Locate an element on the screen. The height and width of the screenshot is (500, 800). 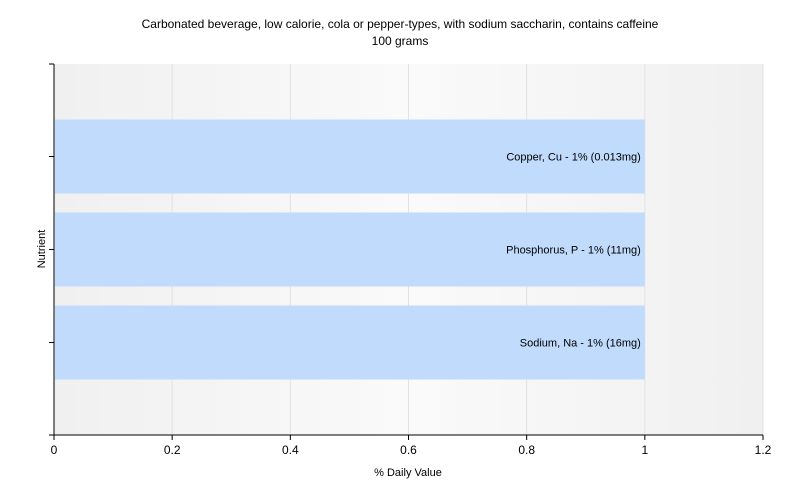
x-tick-label: 0.2 is located at coordinates (172, 450).